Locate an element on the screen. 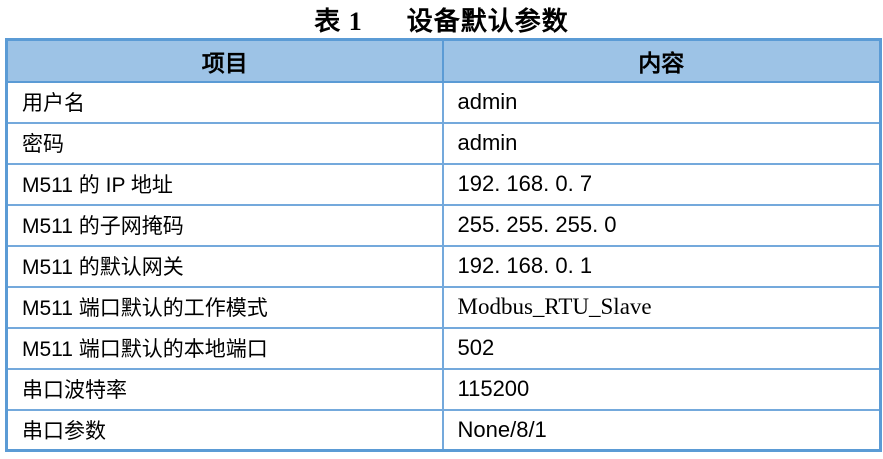 Image resolution: width=883 pixels, height=459 pixels. table-row-local-port: M511 端口默认的本地端口 502 is located at coordinates (443, 348).